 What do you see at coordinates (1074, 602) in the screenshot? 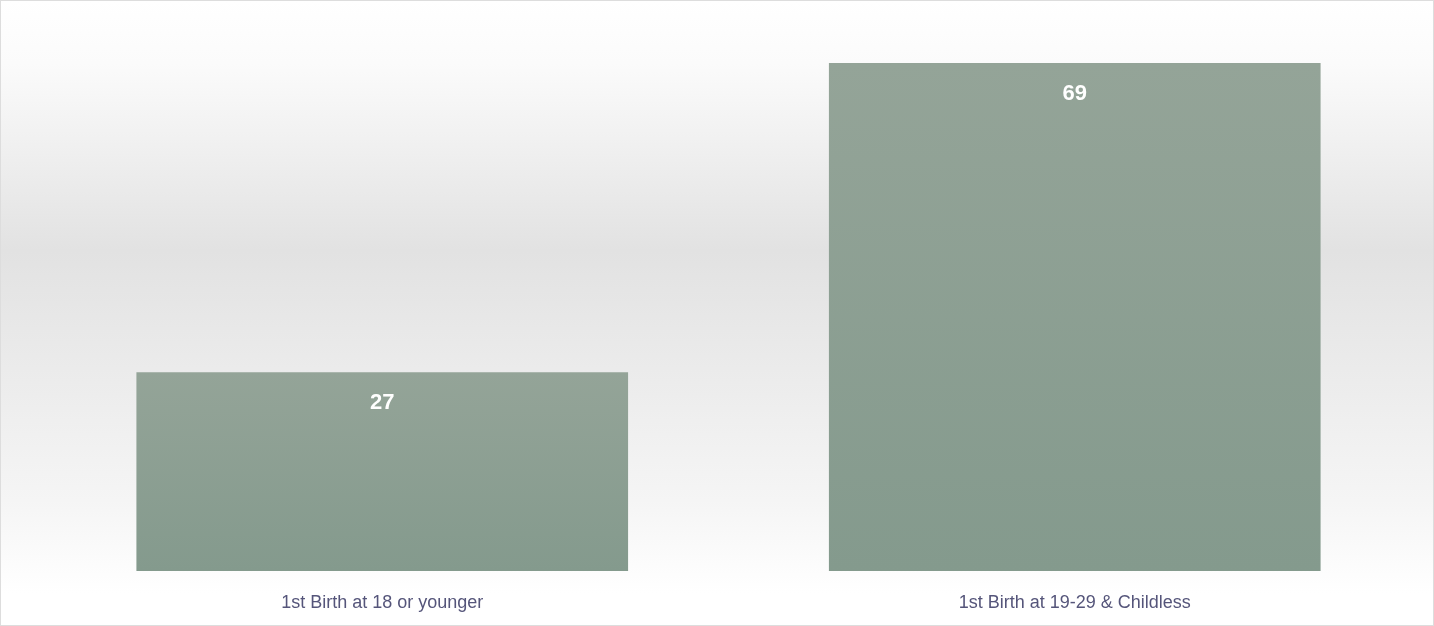
I see `x-tick-label: 1st Birth at 19-29 & Childless` at bounding box center [1074, 602].